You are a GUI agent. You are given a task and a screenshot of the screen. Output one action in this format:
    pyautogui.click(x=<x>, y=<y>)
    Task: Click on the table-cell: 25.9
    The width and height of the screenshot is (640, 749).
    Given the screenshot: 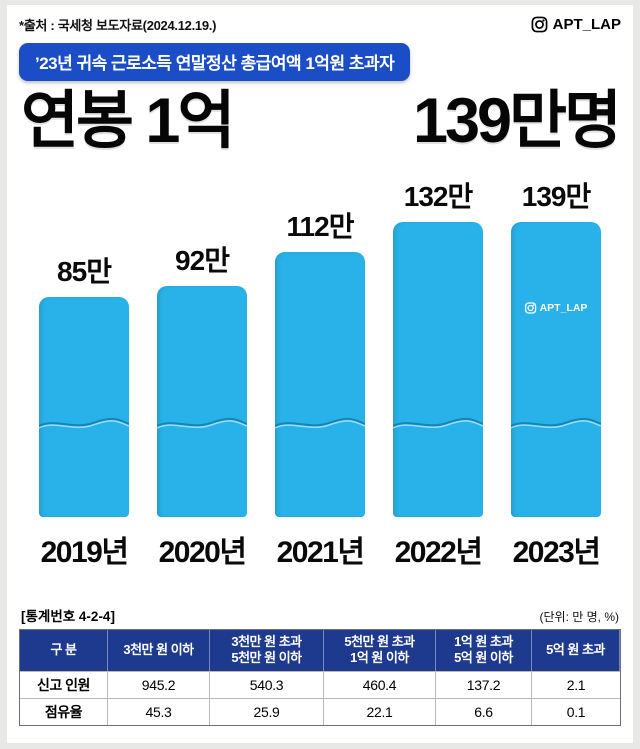 What is the action you would take?
    pyautogui.click(x=267, y=711)
    